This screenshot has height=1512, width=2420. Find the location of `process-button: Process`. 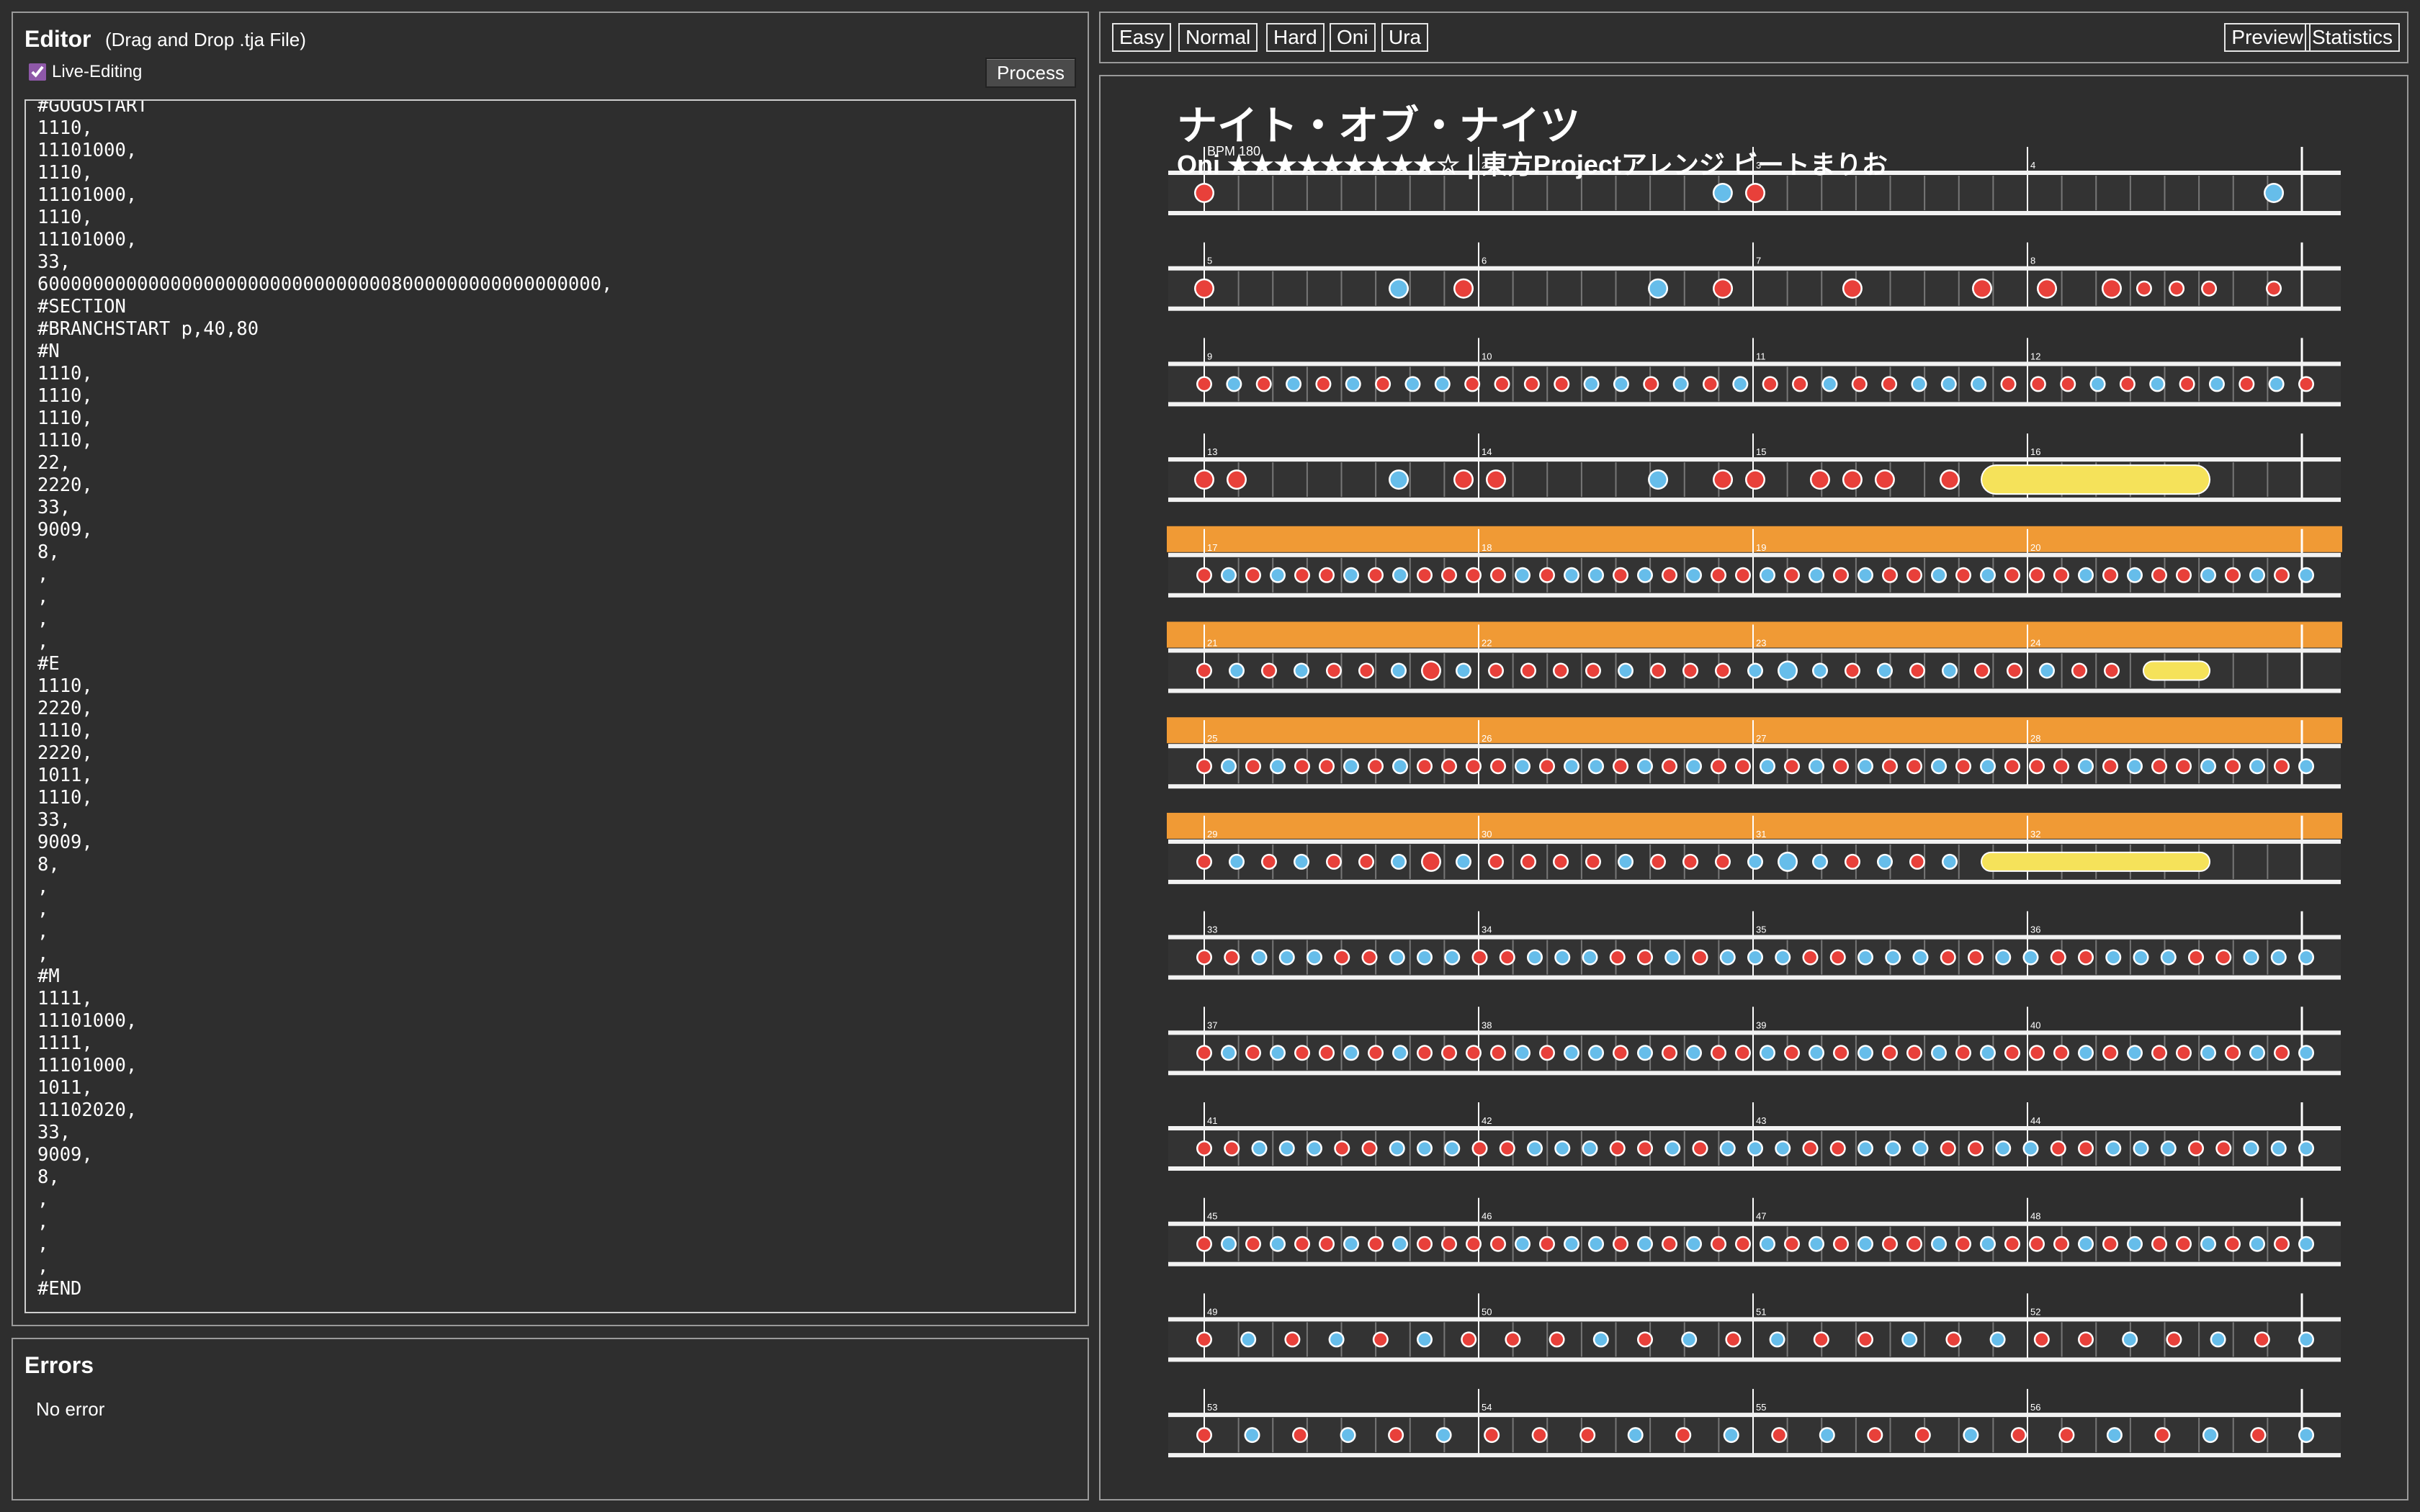

process-button: Process is located at coordinates (1030, 73).